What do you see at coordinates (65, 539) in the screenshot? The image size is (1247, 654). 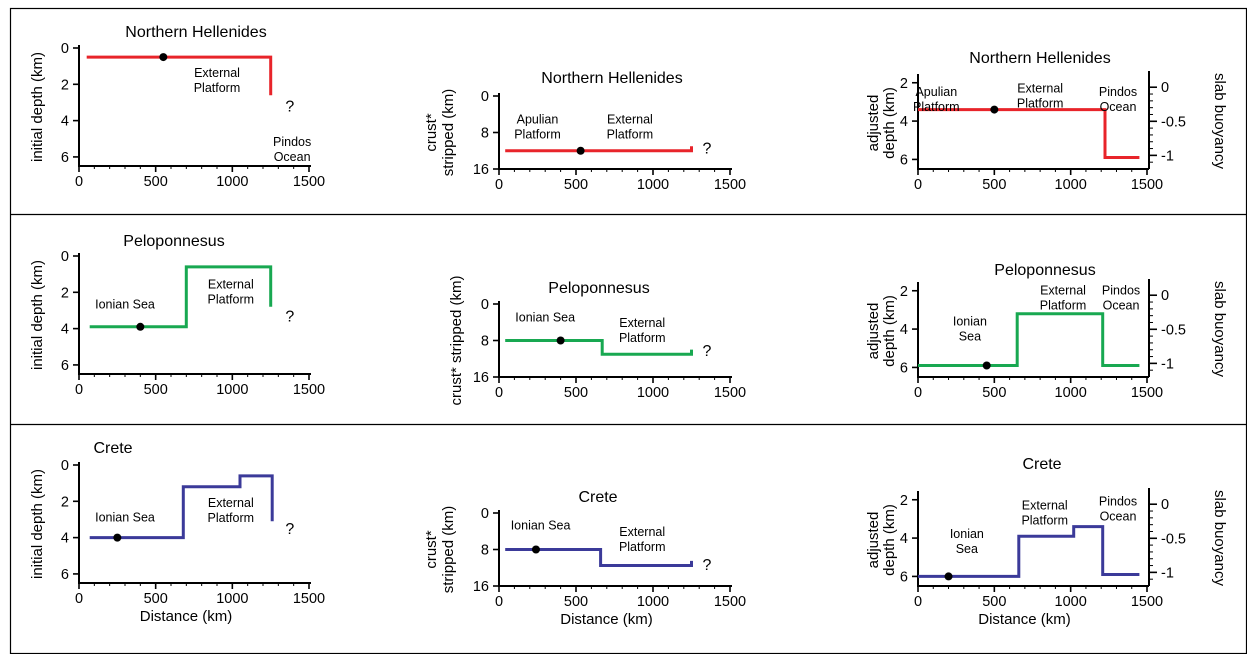 I see `cr-initial-y-tick-label: 4` at bounding box center [65, 539].